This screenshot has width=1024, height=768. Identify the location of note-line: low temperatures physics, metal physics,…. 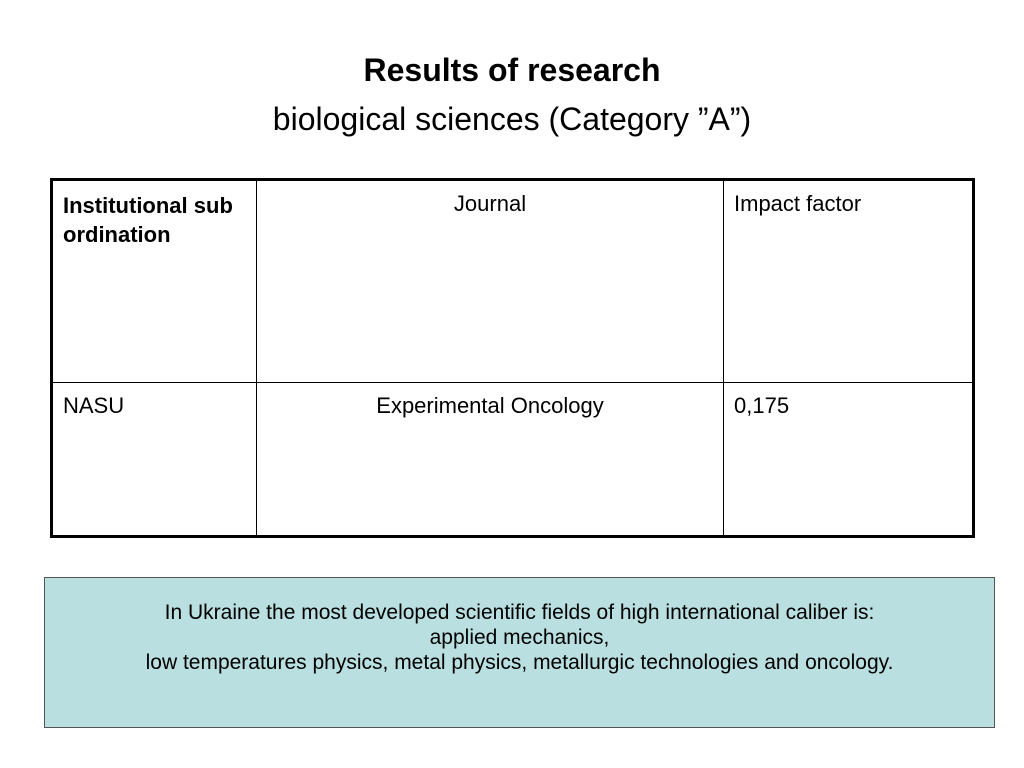
(519, 662).